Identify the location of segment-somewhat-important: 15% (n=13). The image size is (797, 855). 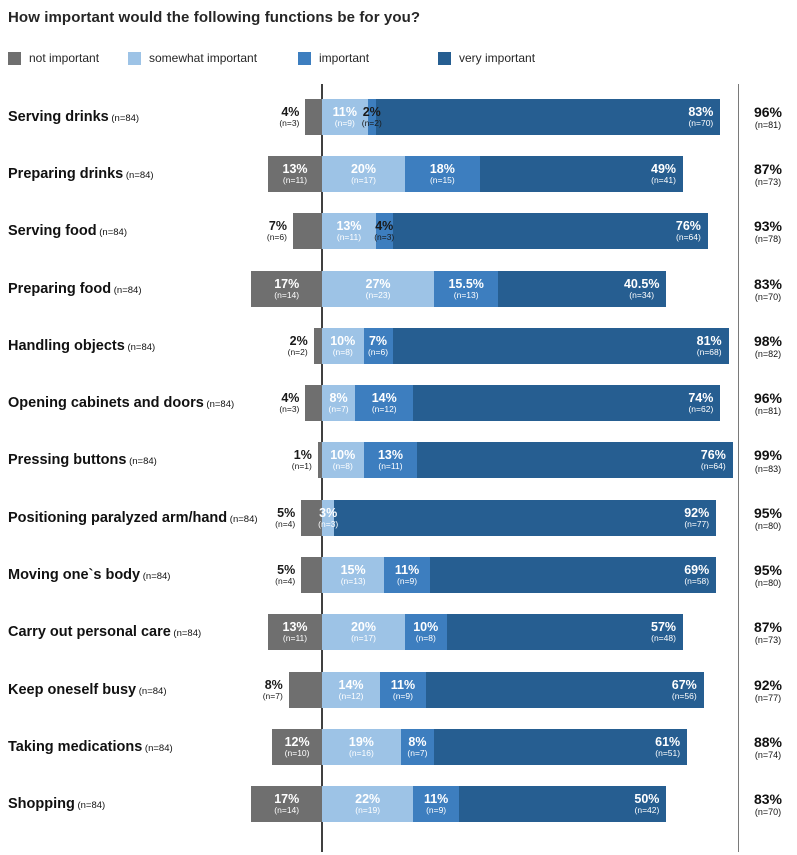
(353, 575).